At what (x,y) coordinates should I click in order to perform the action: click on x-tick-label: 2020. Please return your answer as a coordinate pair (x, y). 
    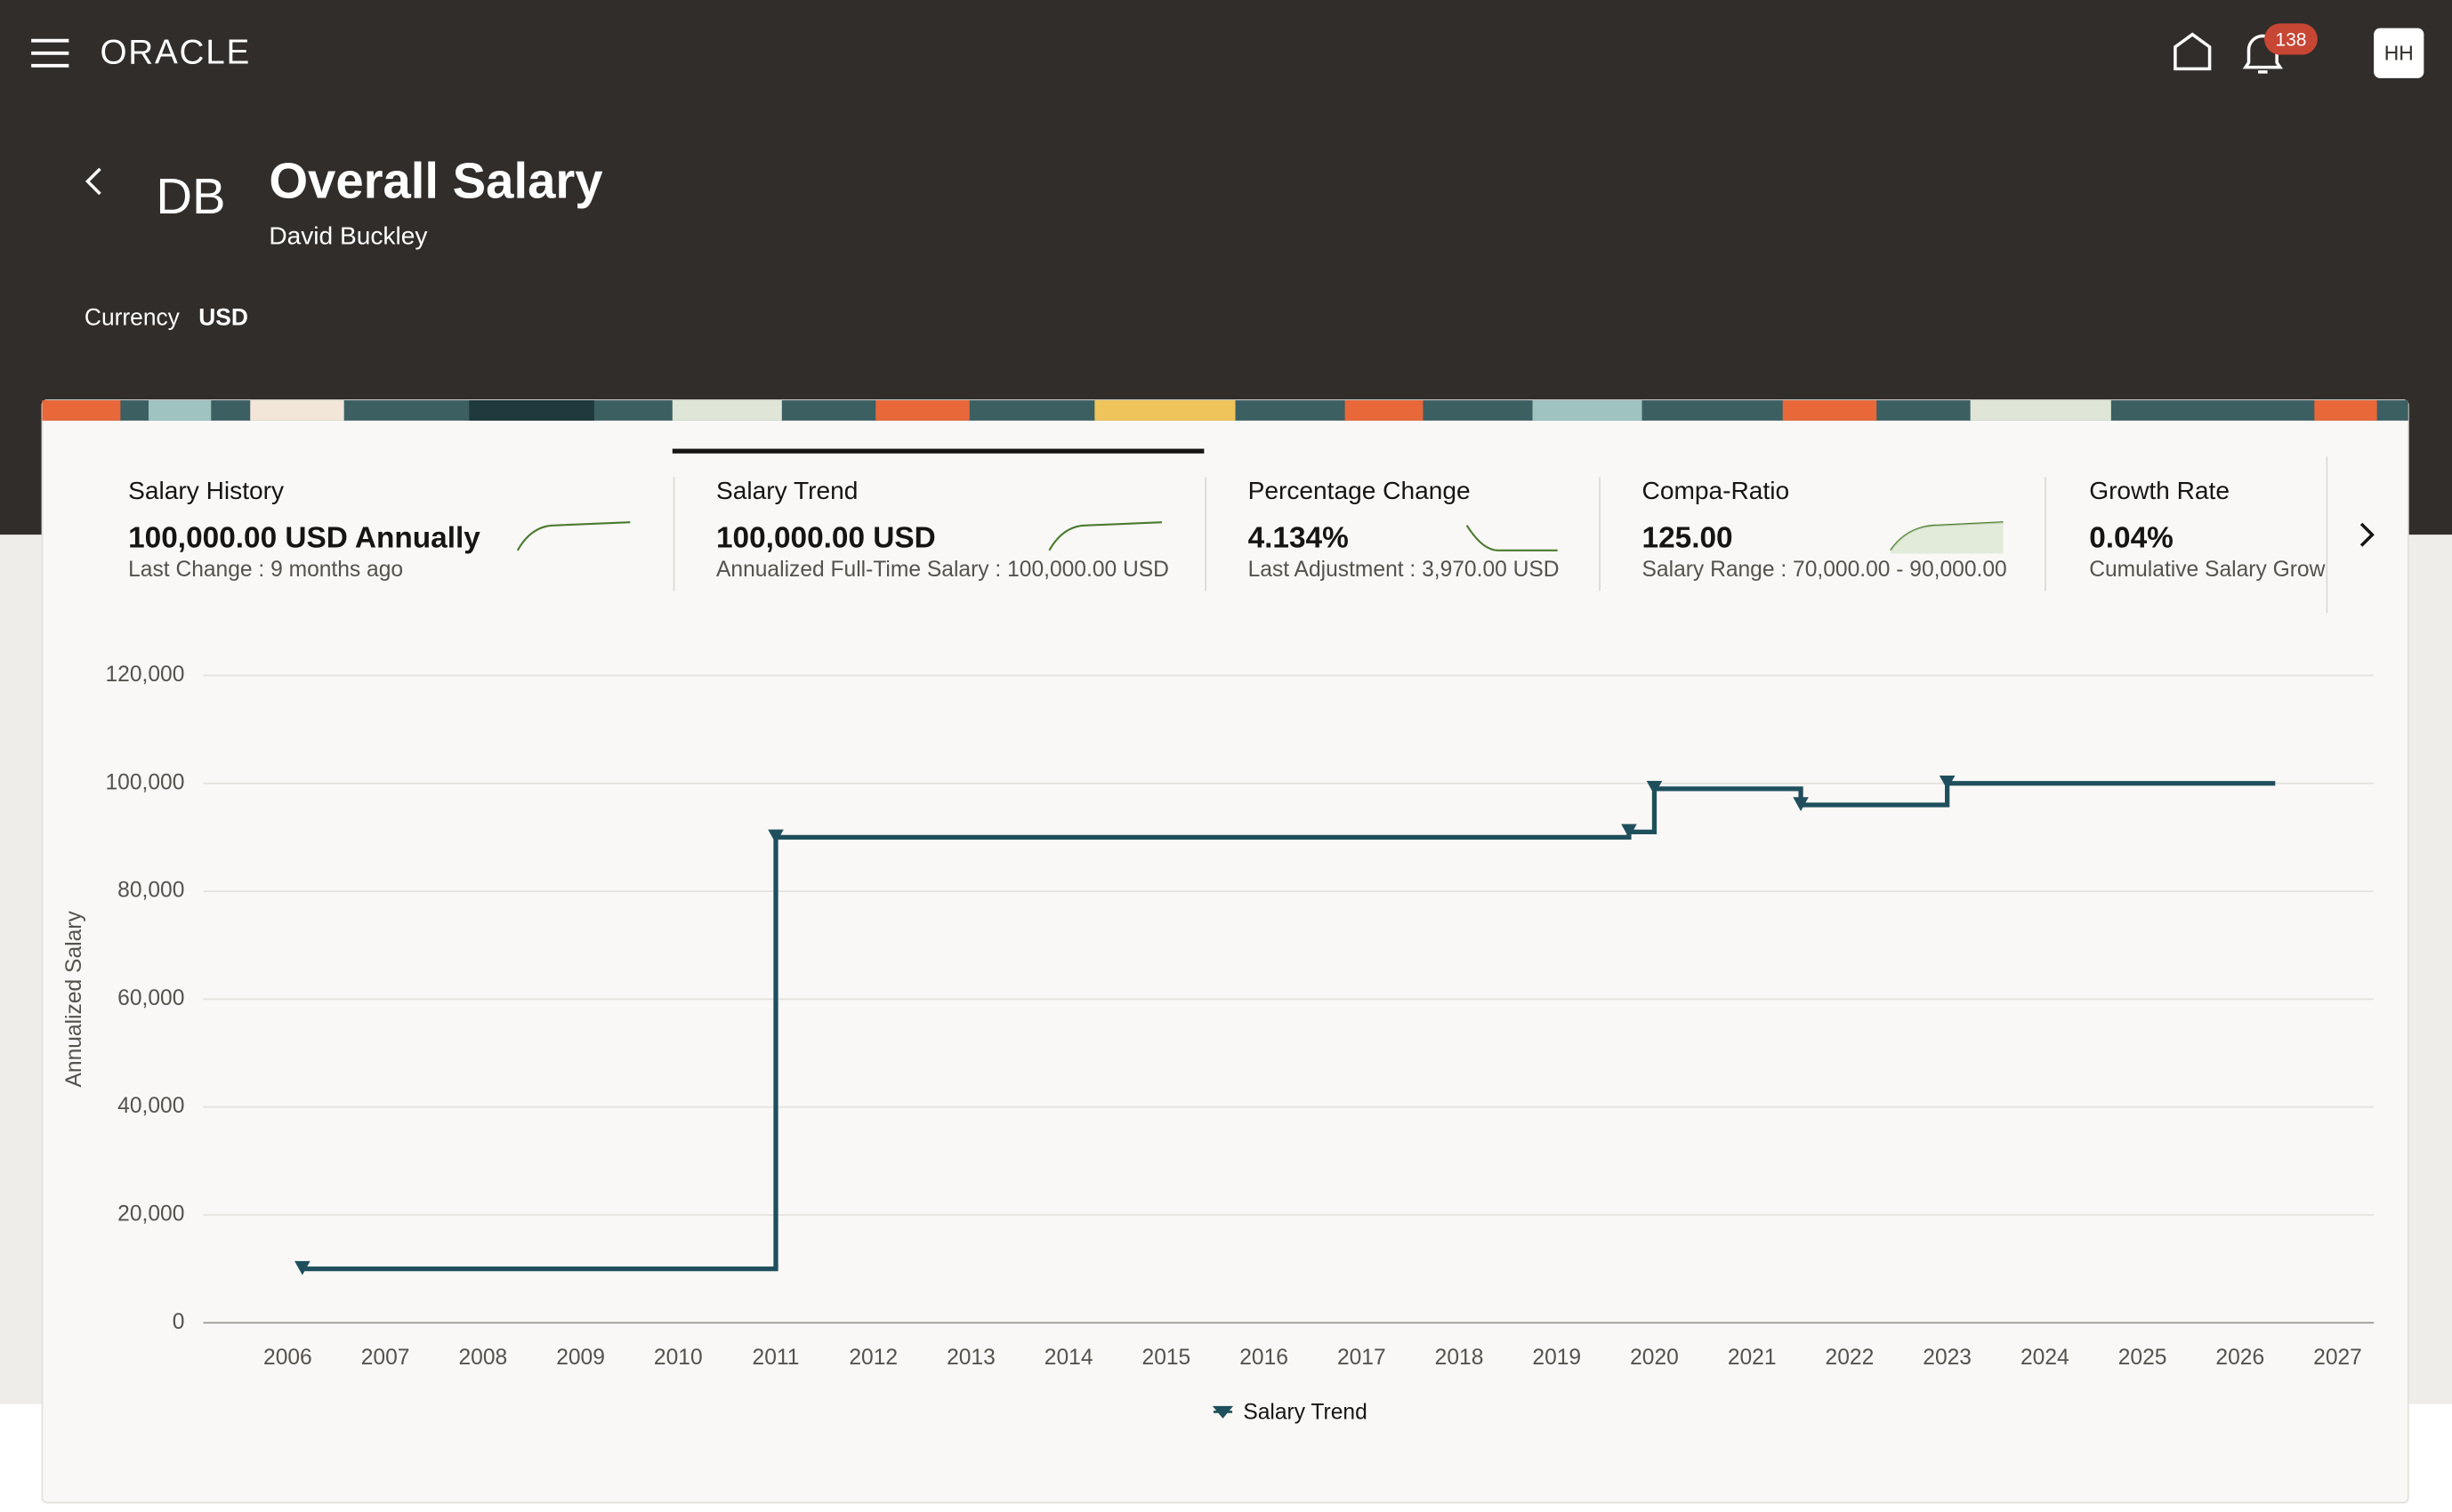
    Looking at the image, I should click on (1654, 1358).